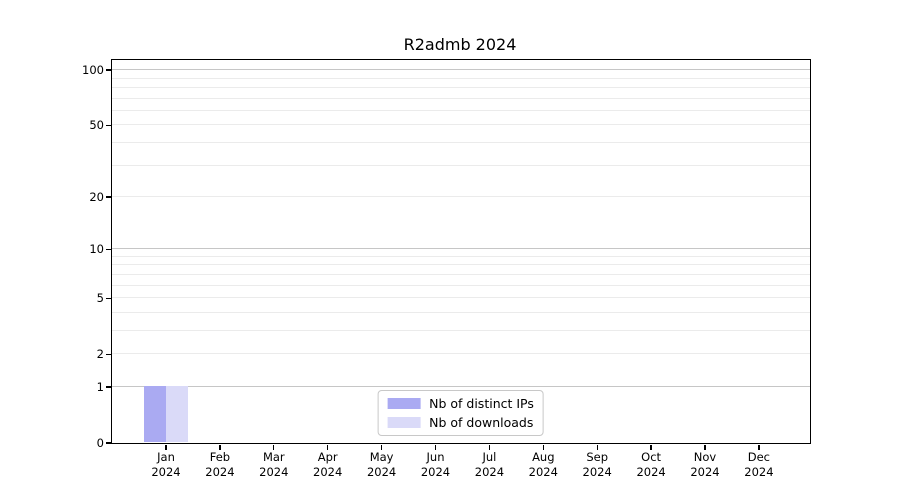 The image size is (900, 500). What do you see at coordinates (166, 457) in the screenshot?
I see `x-tick-month: Jan` at bounding box center [166, 457].